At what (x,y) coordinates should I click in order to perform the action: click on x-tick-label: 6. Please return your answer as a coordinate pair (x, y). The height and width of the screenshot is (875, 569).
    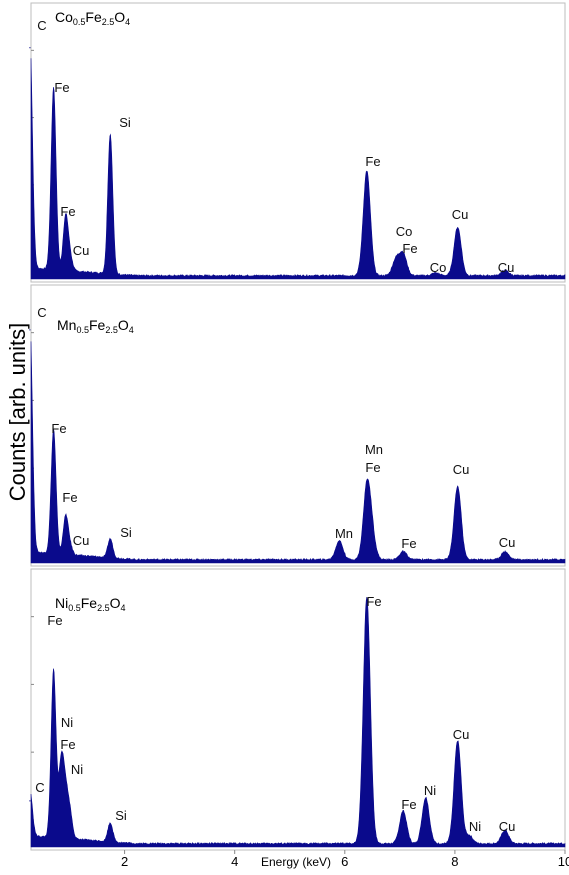
    Looking at the image, I should click on (344, 861).